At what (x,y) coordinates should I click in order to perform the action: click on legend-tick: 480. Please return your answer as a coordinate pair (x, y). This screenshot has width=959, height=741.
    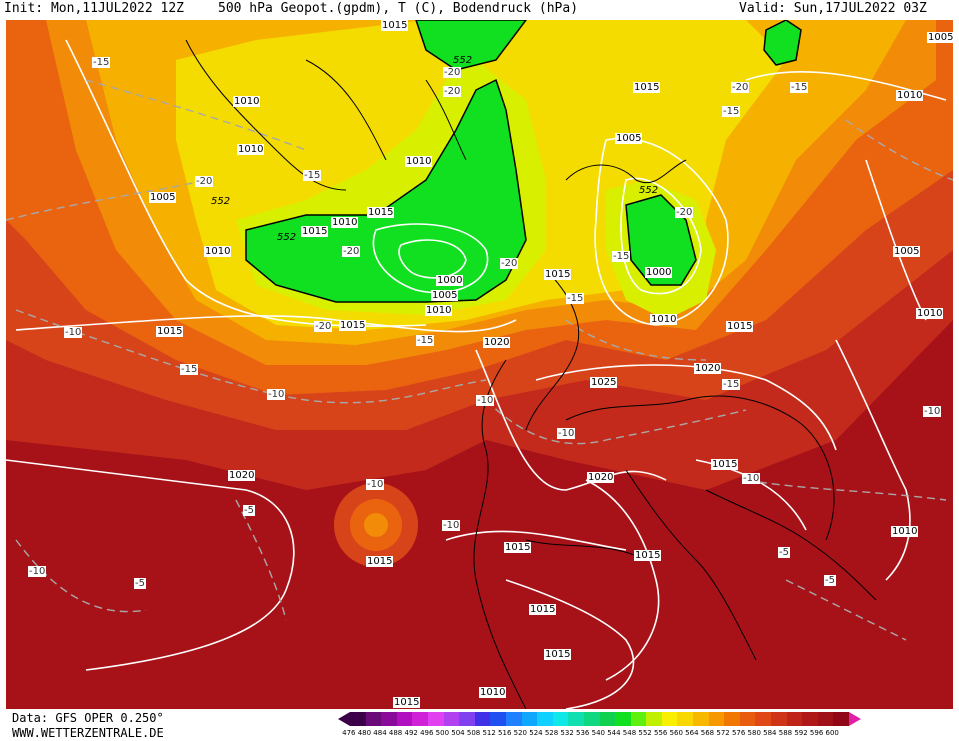
    Looking at the image, I should click on (364, 733).